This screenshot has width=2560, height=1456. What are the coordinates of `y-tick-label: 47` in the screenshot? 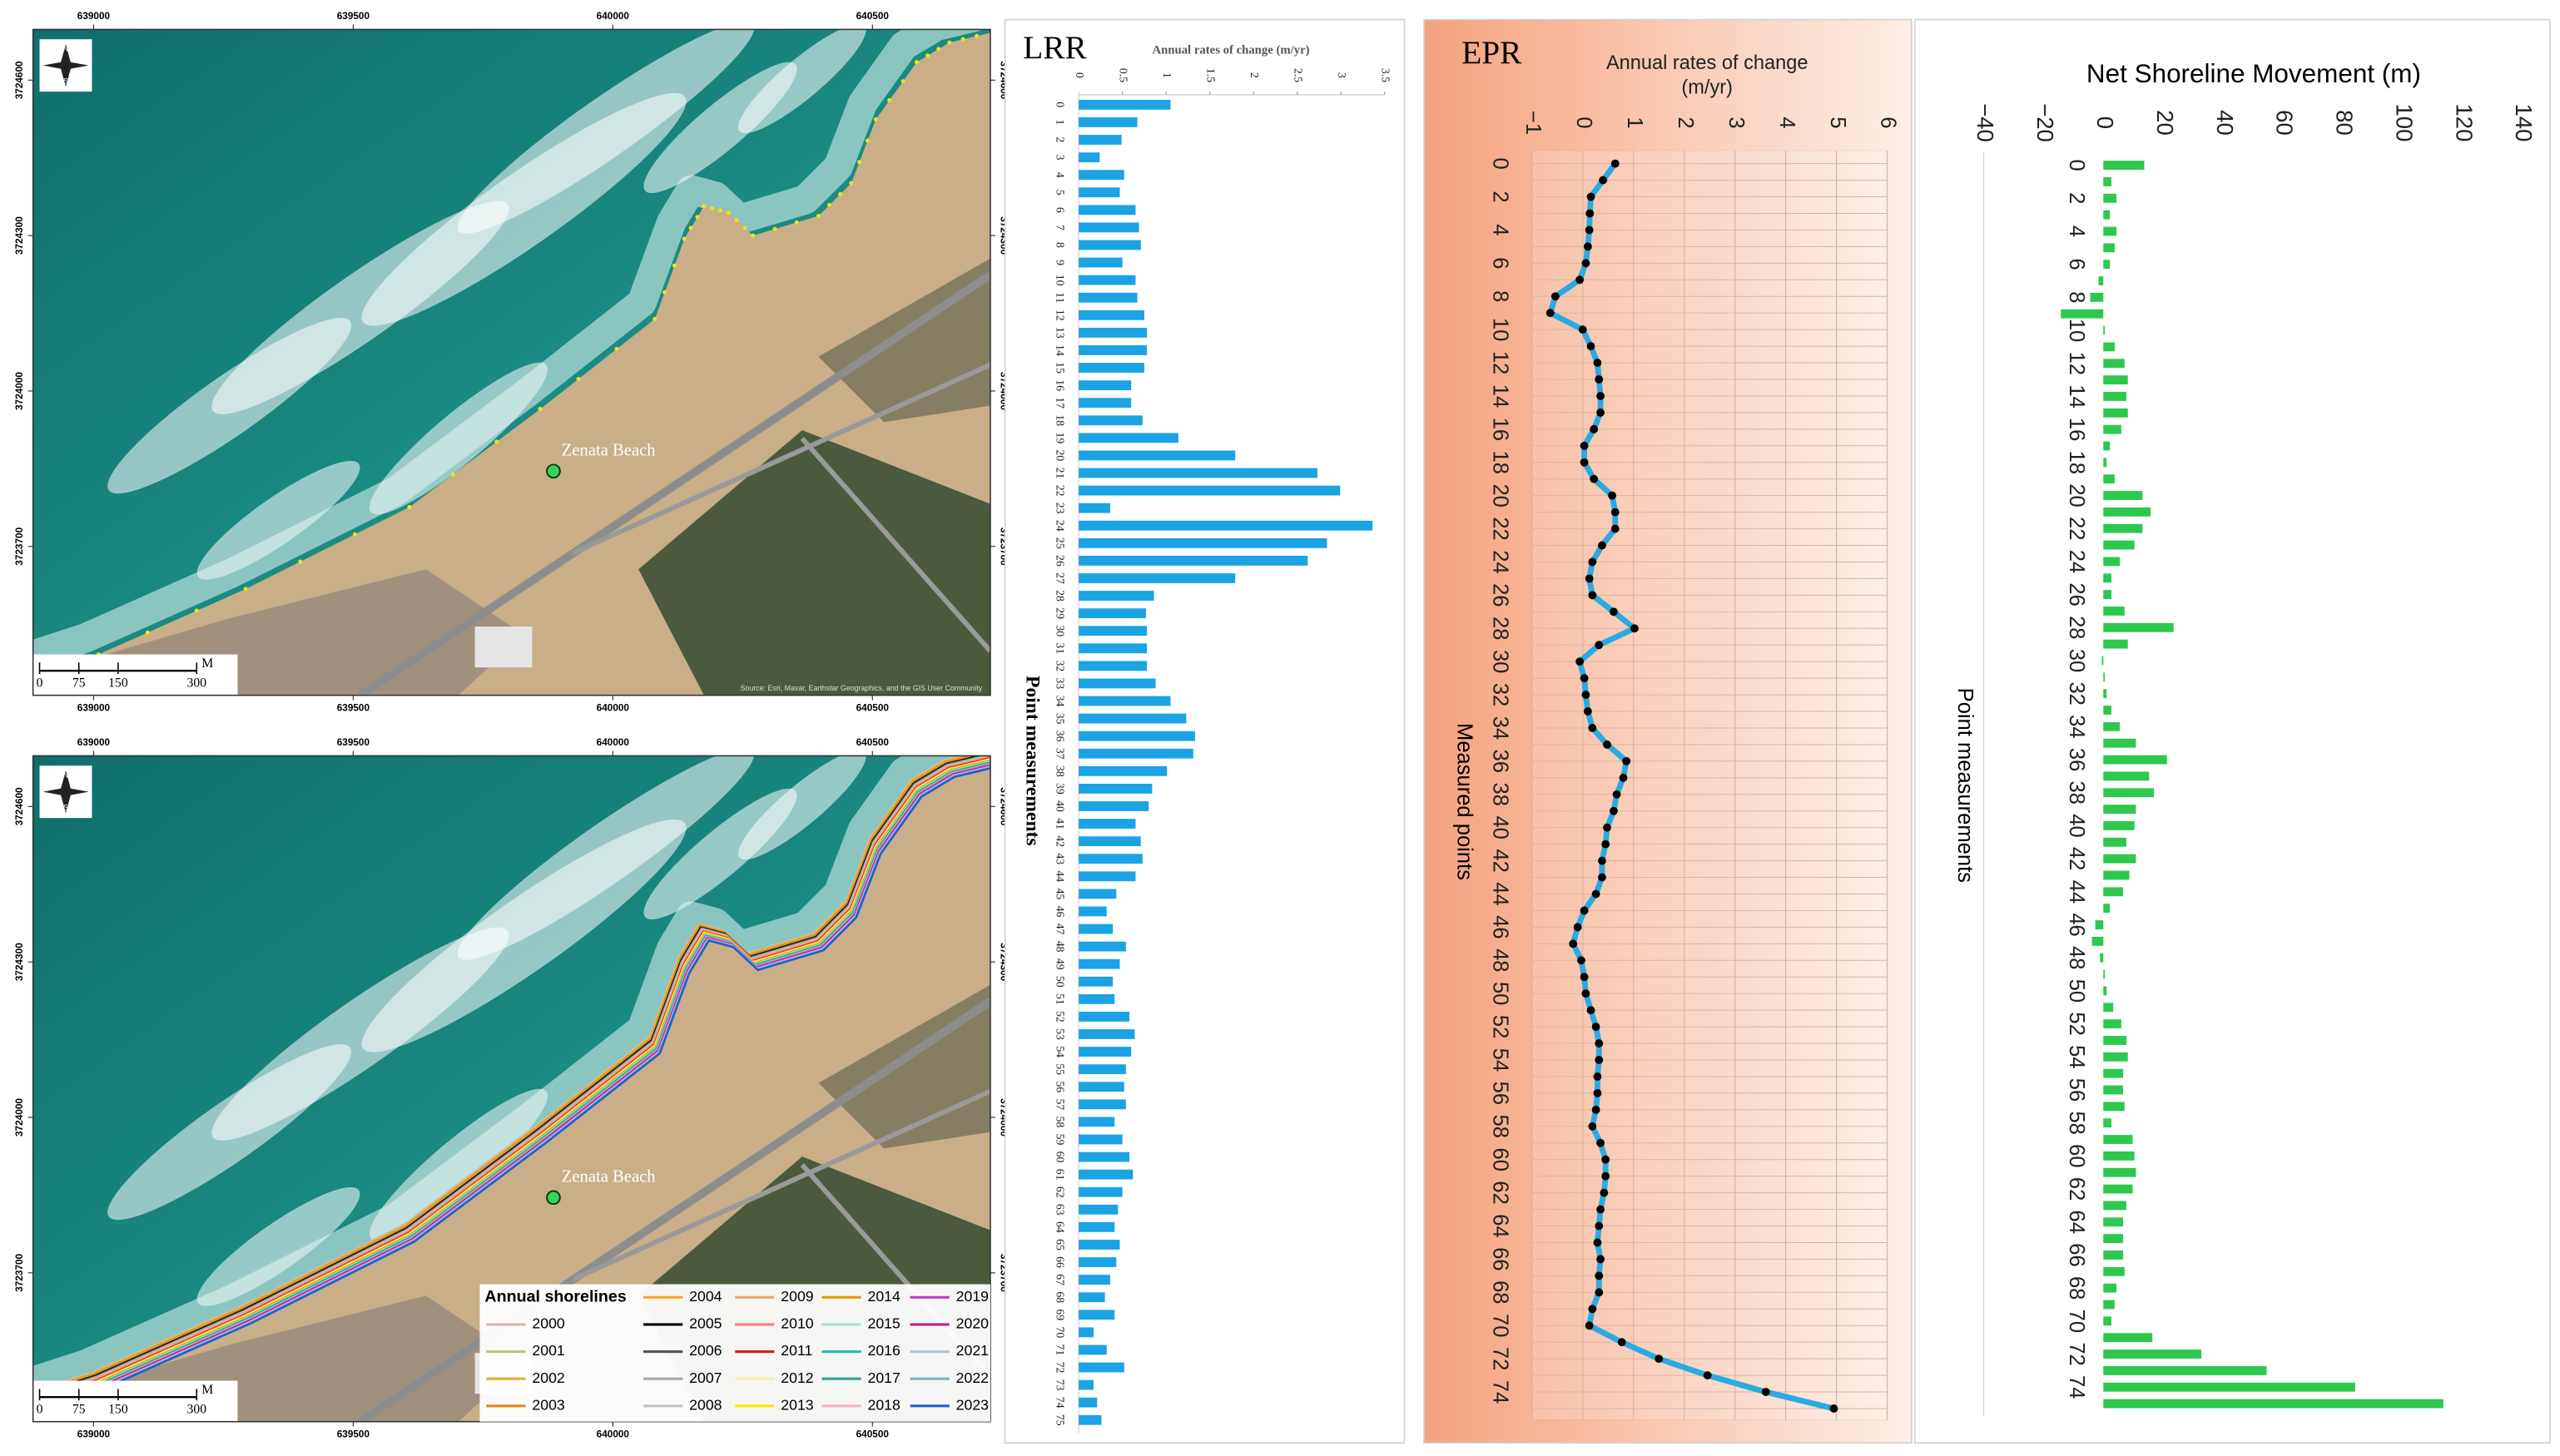 It's located at (1060, 929).